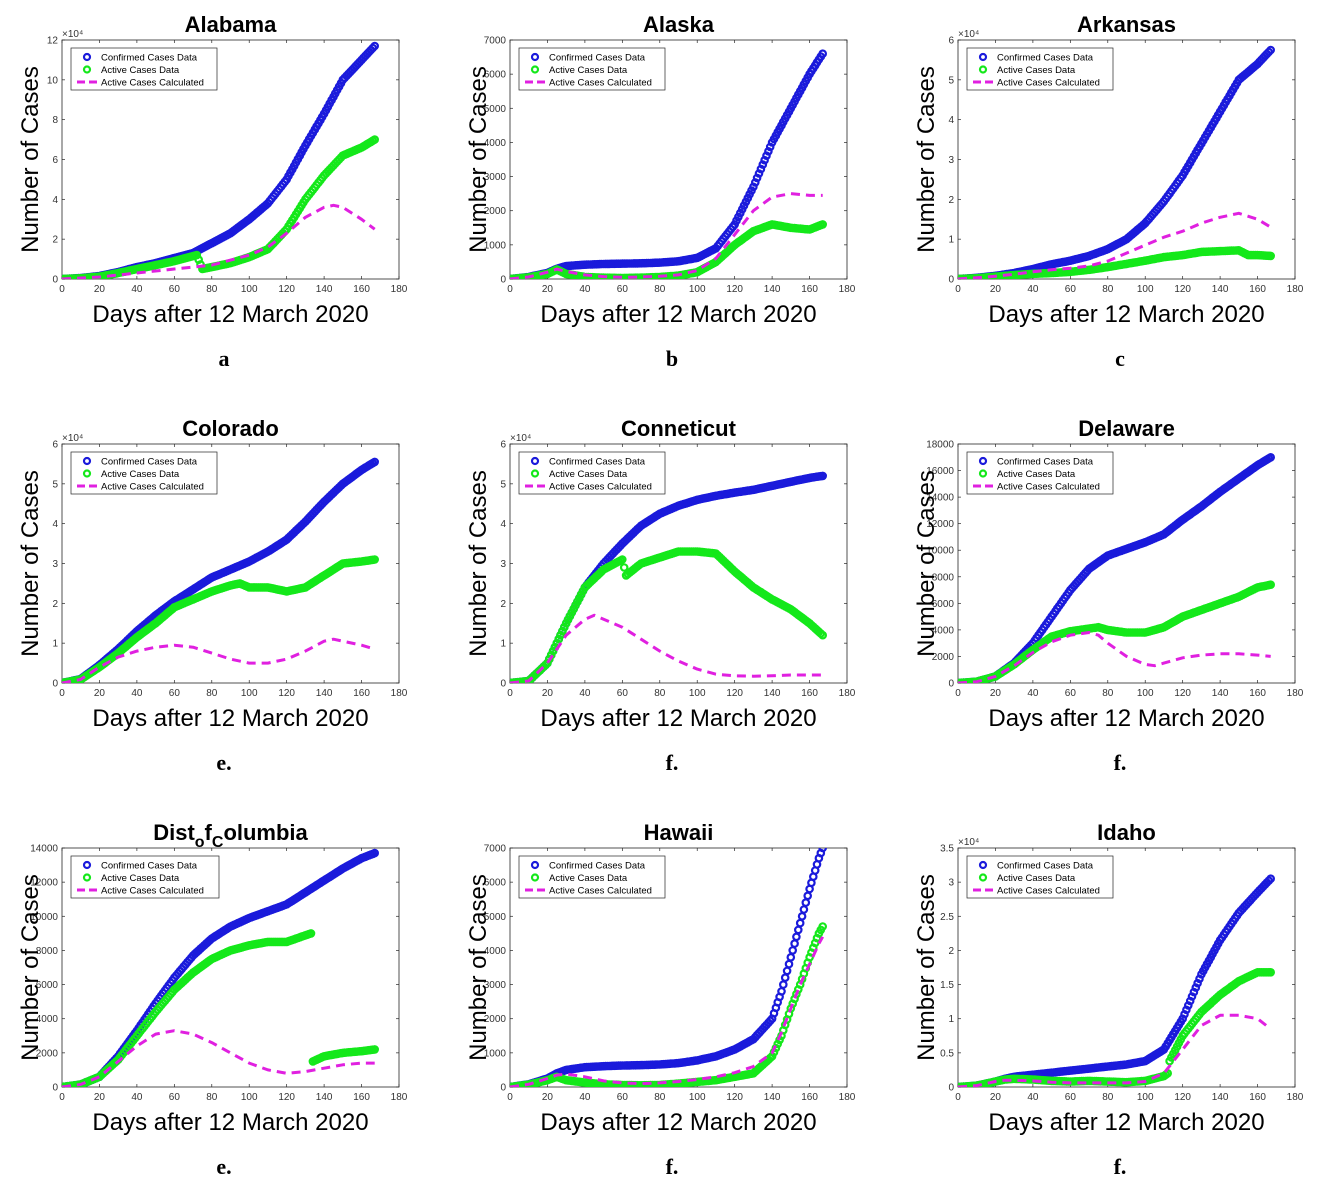 The width and height of the screenshot is (1344, 1200). What do you see at coordinates (495, 75) in the screenshot?
I see `y-tick-label: 6000` at bounding box center [495, 75].